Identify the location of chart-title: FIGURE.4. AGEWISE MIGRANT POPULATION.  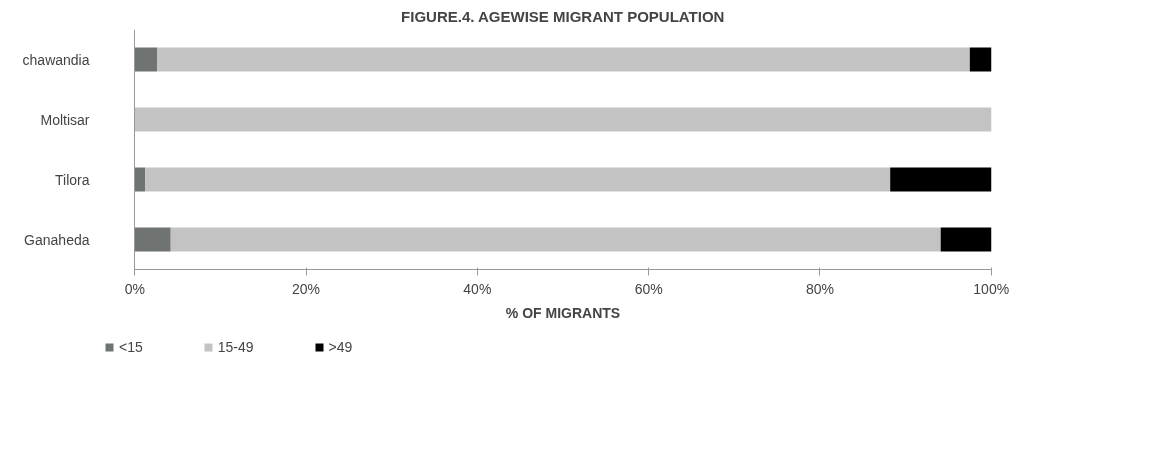
(563, 16).